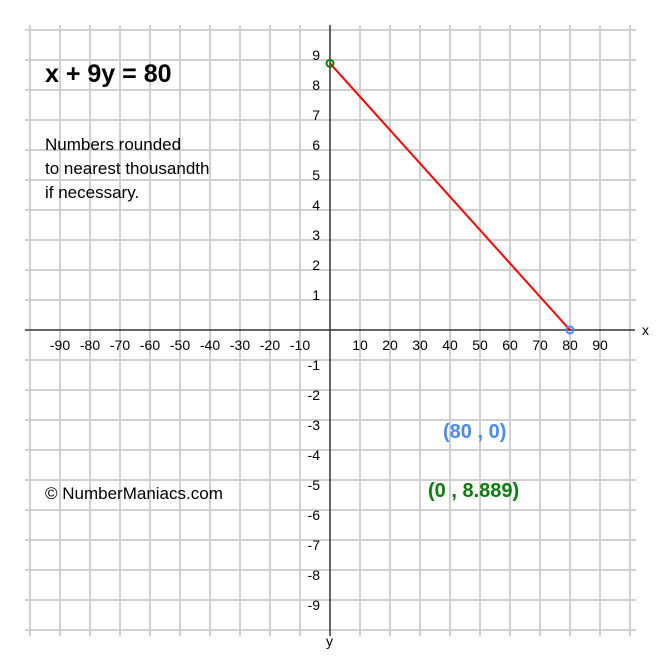 This screenshot has height=660, width=660. Describe the element at coordinates (600, 345) in the screenshot. I see `x-tick-label: 90` at that location.